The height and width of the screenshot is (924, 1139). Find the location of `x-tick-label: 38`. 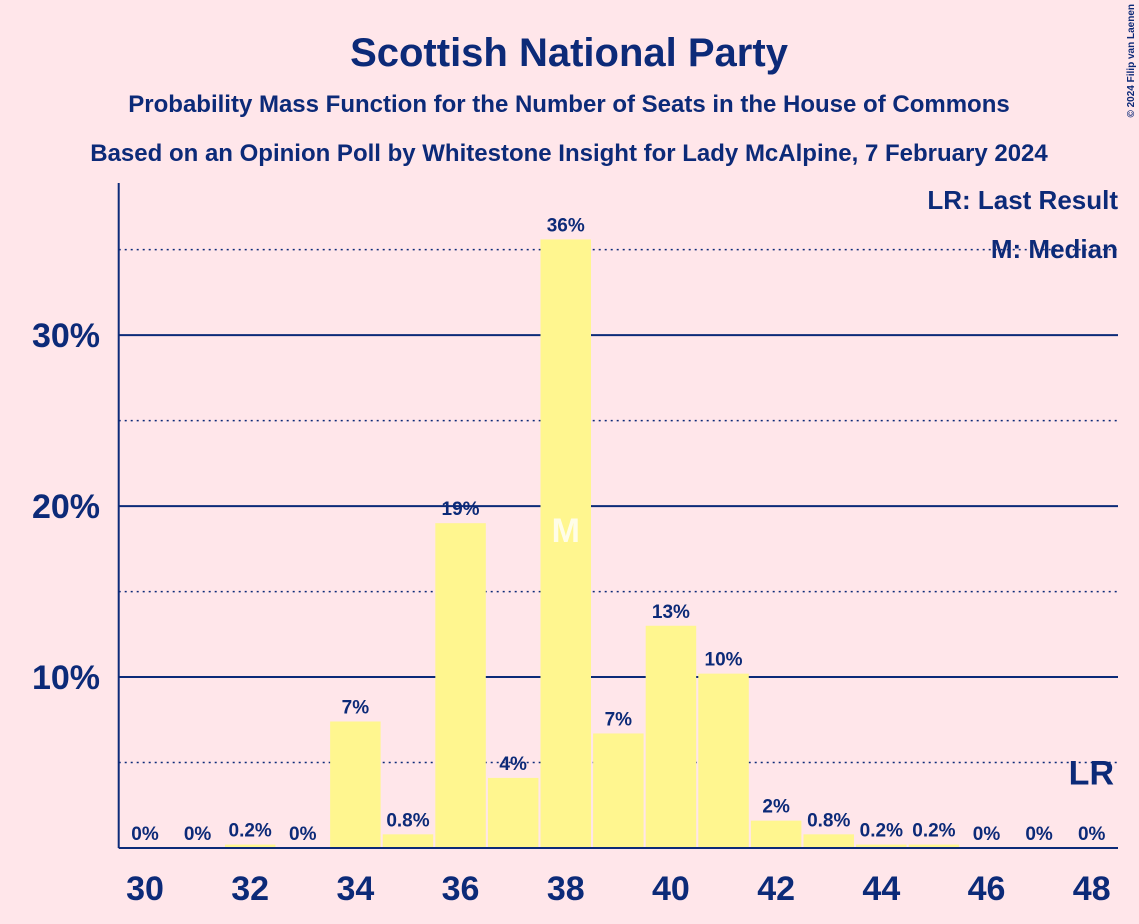

x-tick-label: 38 is located at coordinates (566, 889).